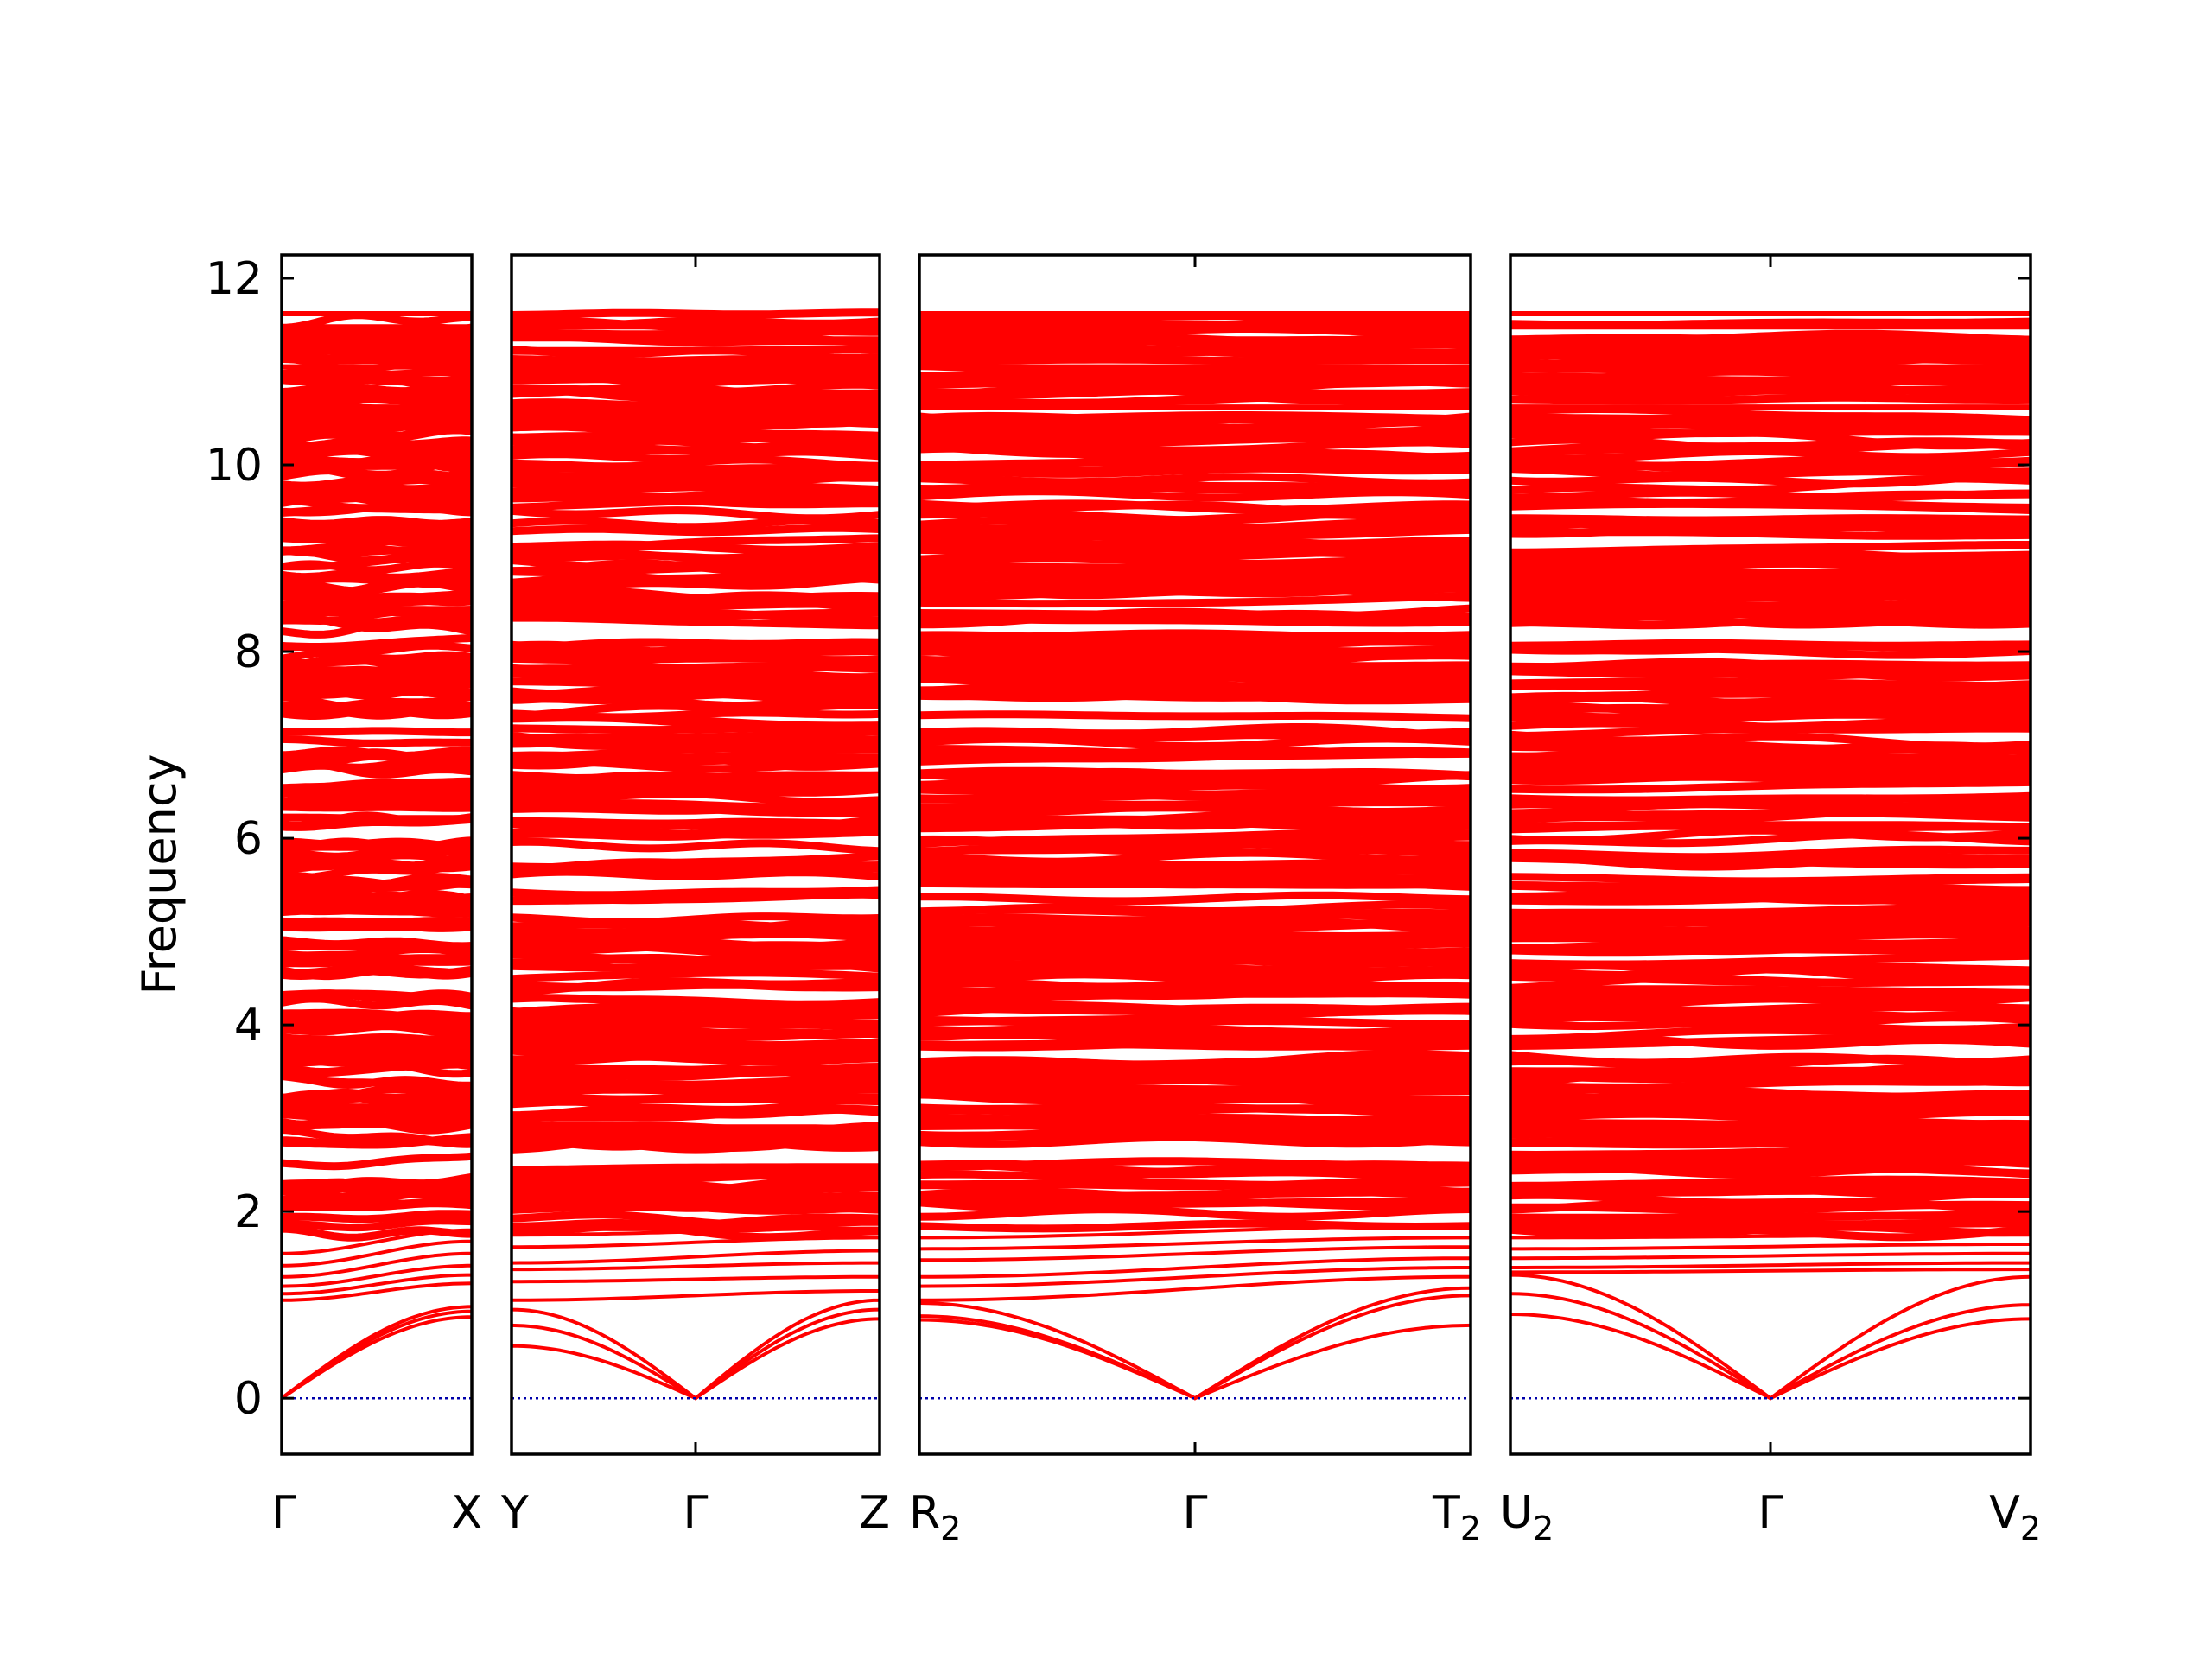 This screenshot has width=2212, height=1659. I want to click on y-tick-label: 12, so click(234, 279).